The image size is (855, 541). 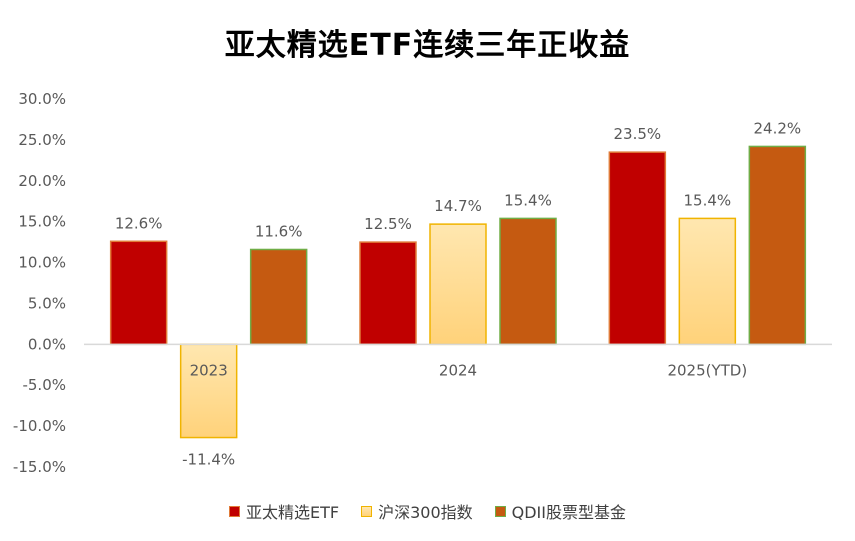 I want to click on data-label-2-1: -11.4%, so click(x=208, y=460).